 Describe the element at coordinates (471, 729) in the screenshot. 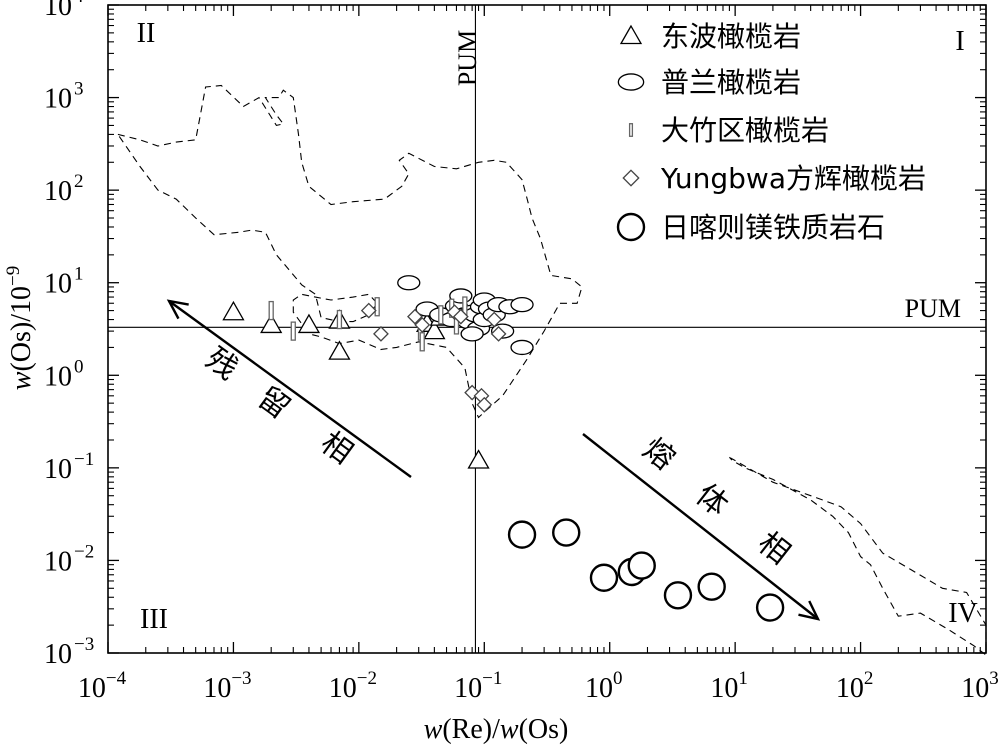

I see `x-axis-label-mid: (Re)/` at that location.